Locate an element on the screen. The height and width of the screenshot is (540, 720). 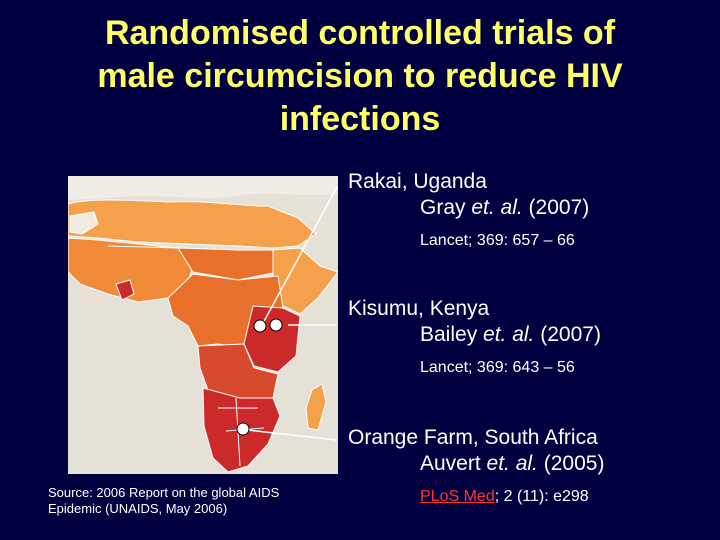
trial-authors: Gray et. al. (2007) is located at coordinates (468, 208).